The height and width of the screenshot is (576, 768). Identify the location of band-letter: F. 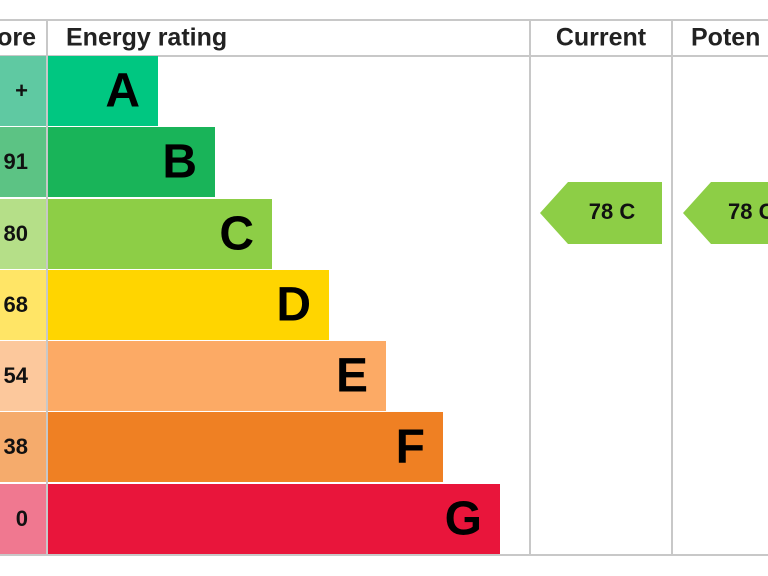
(410, 447).